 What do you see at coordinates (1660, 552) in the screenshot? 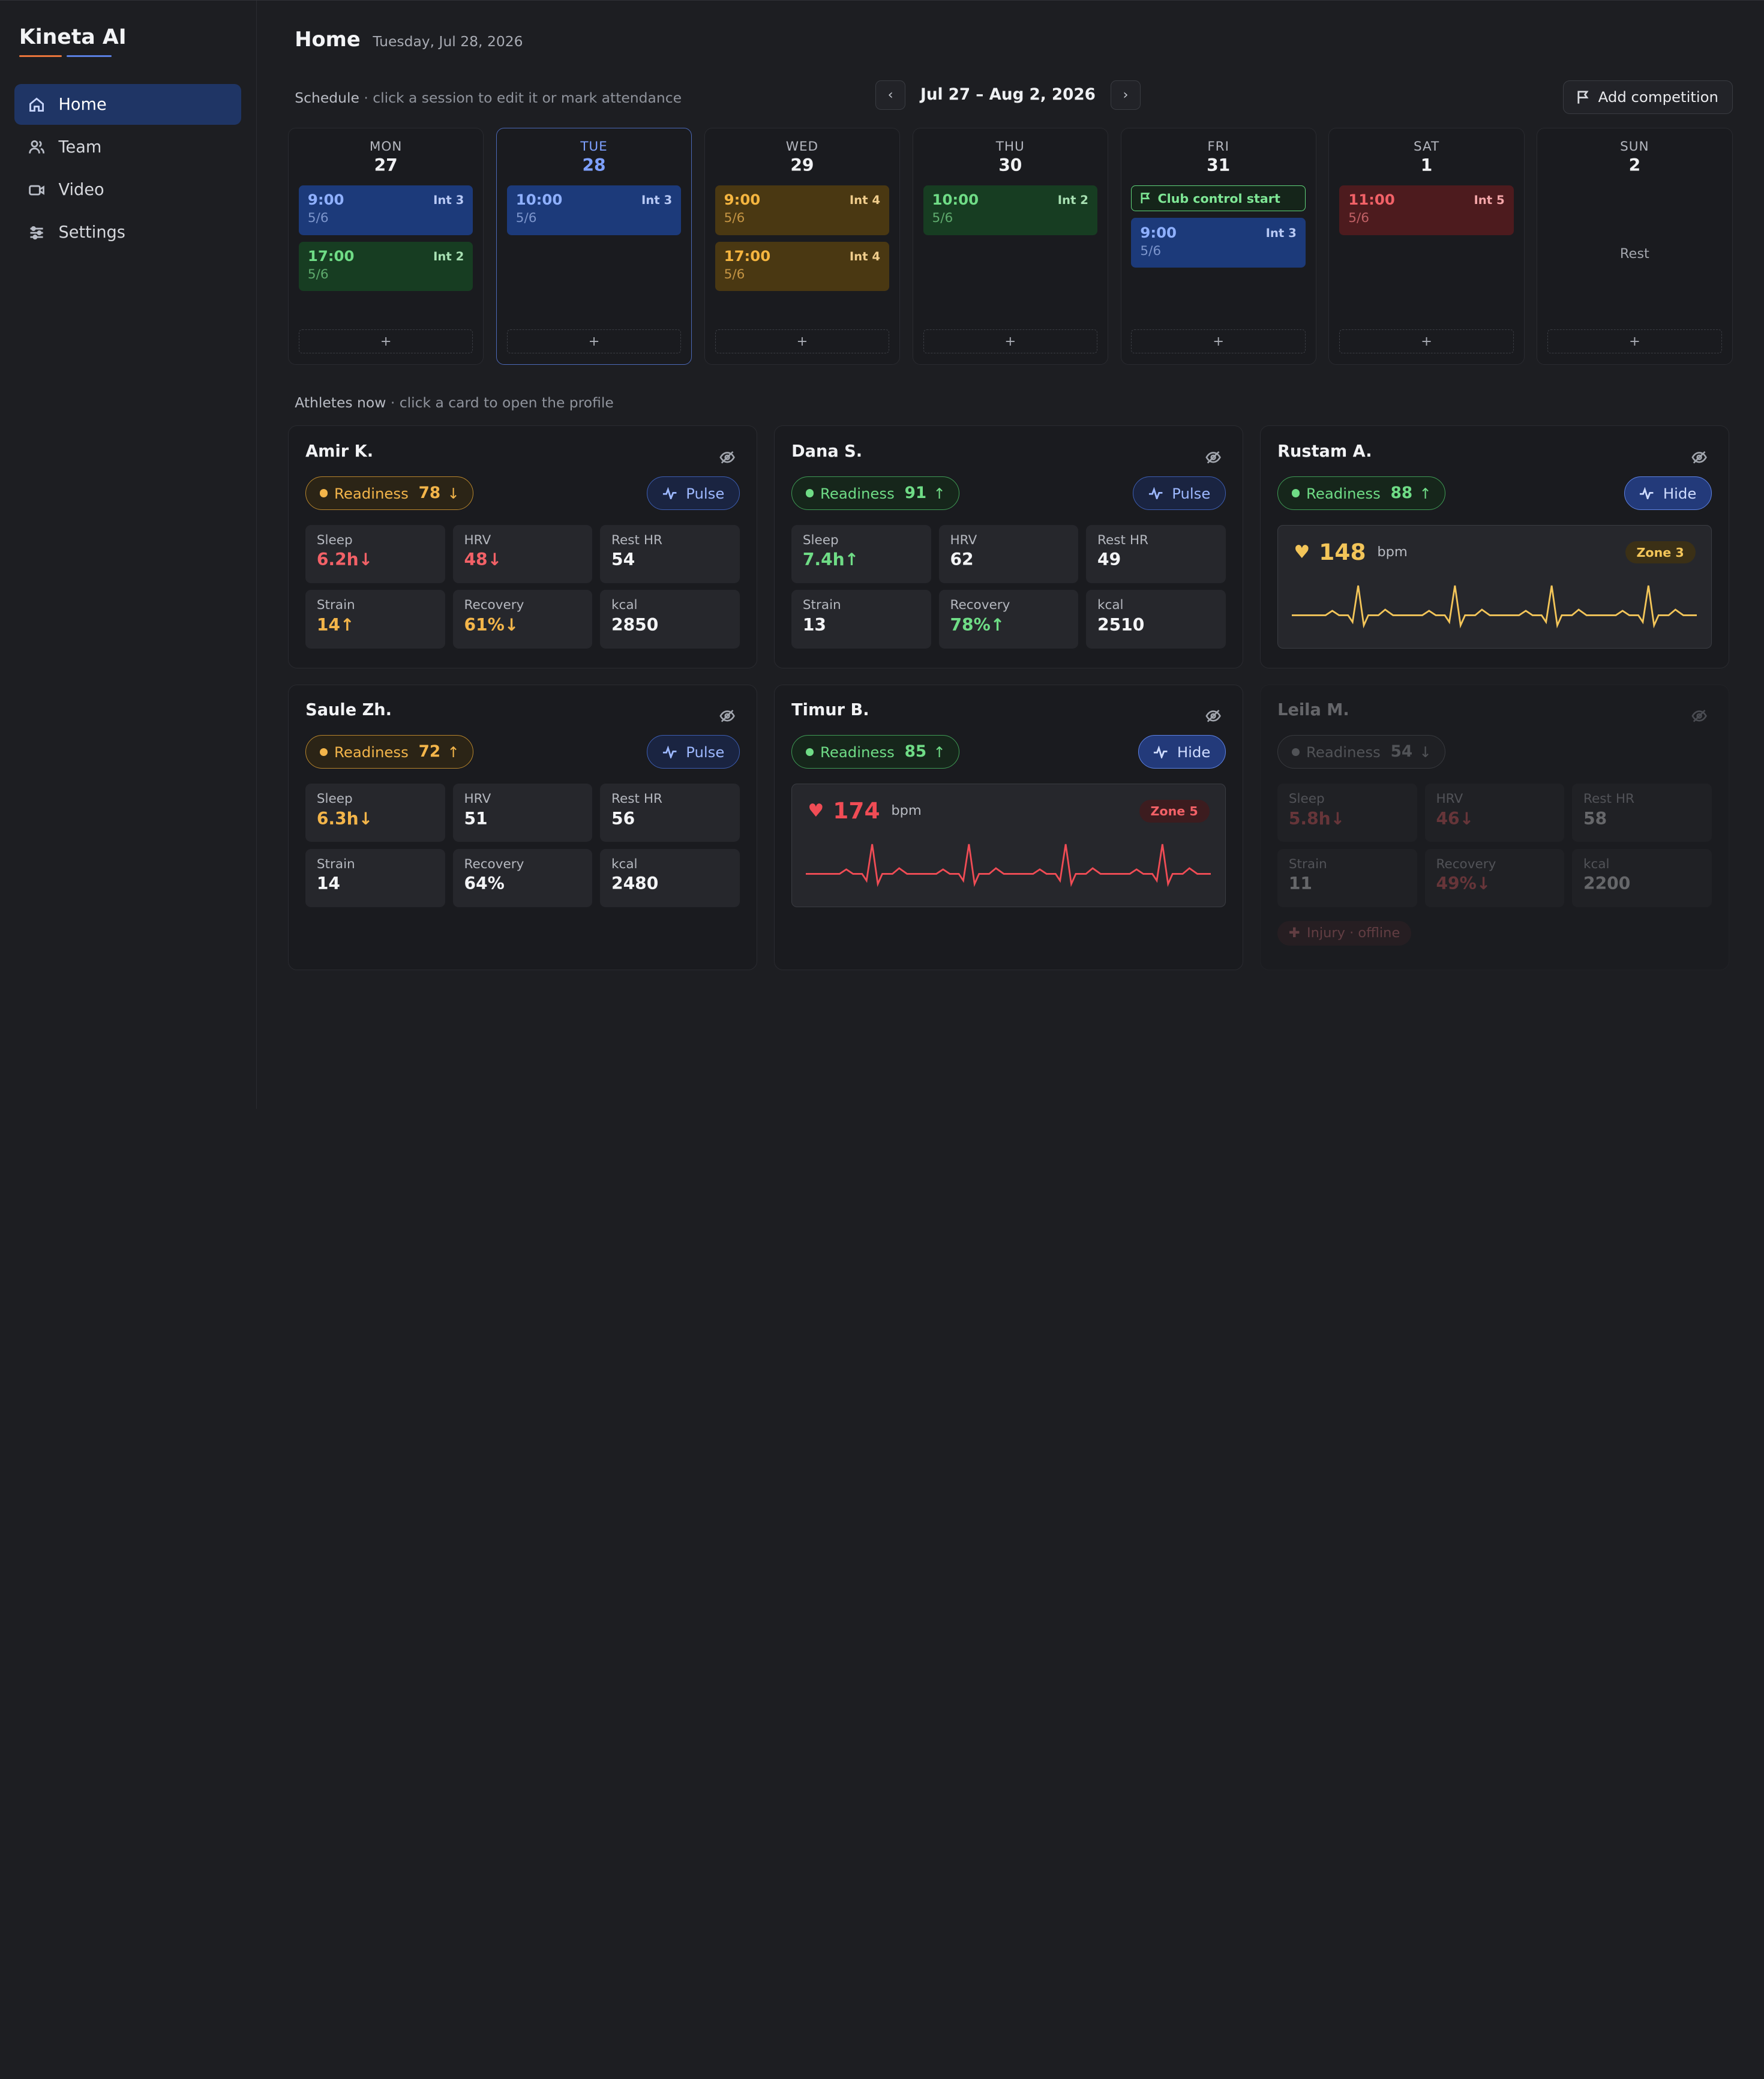
I see `heart-rate-zone: Zone 3` at bounding box center [1660, 552].